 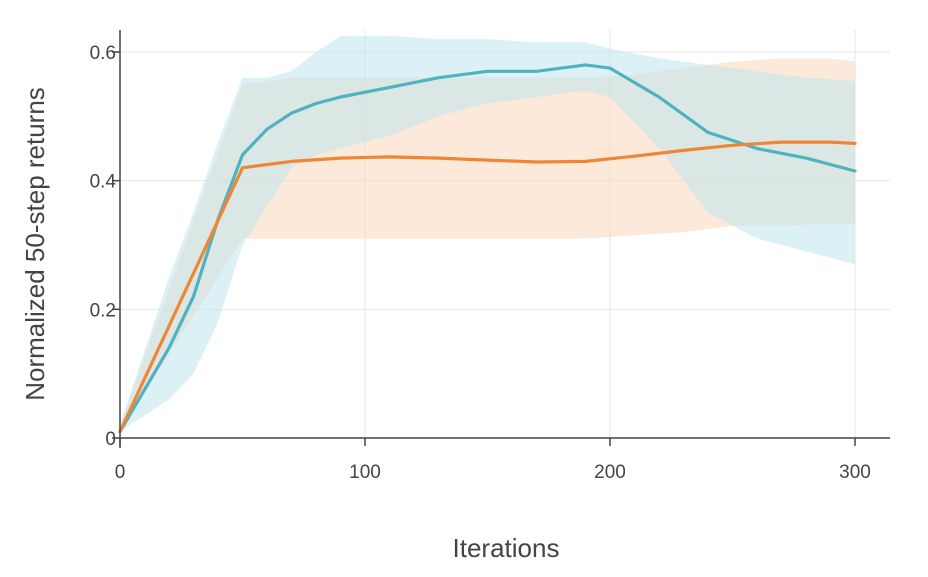 What do you see at coordinates (35, 244) in the screenshot?
I see `y-axis-title: Normalized 50-step returns` at bounding box center [35, 244].